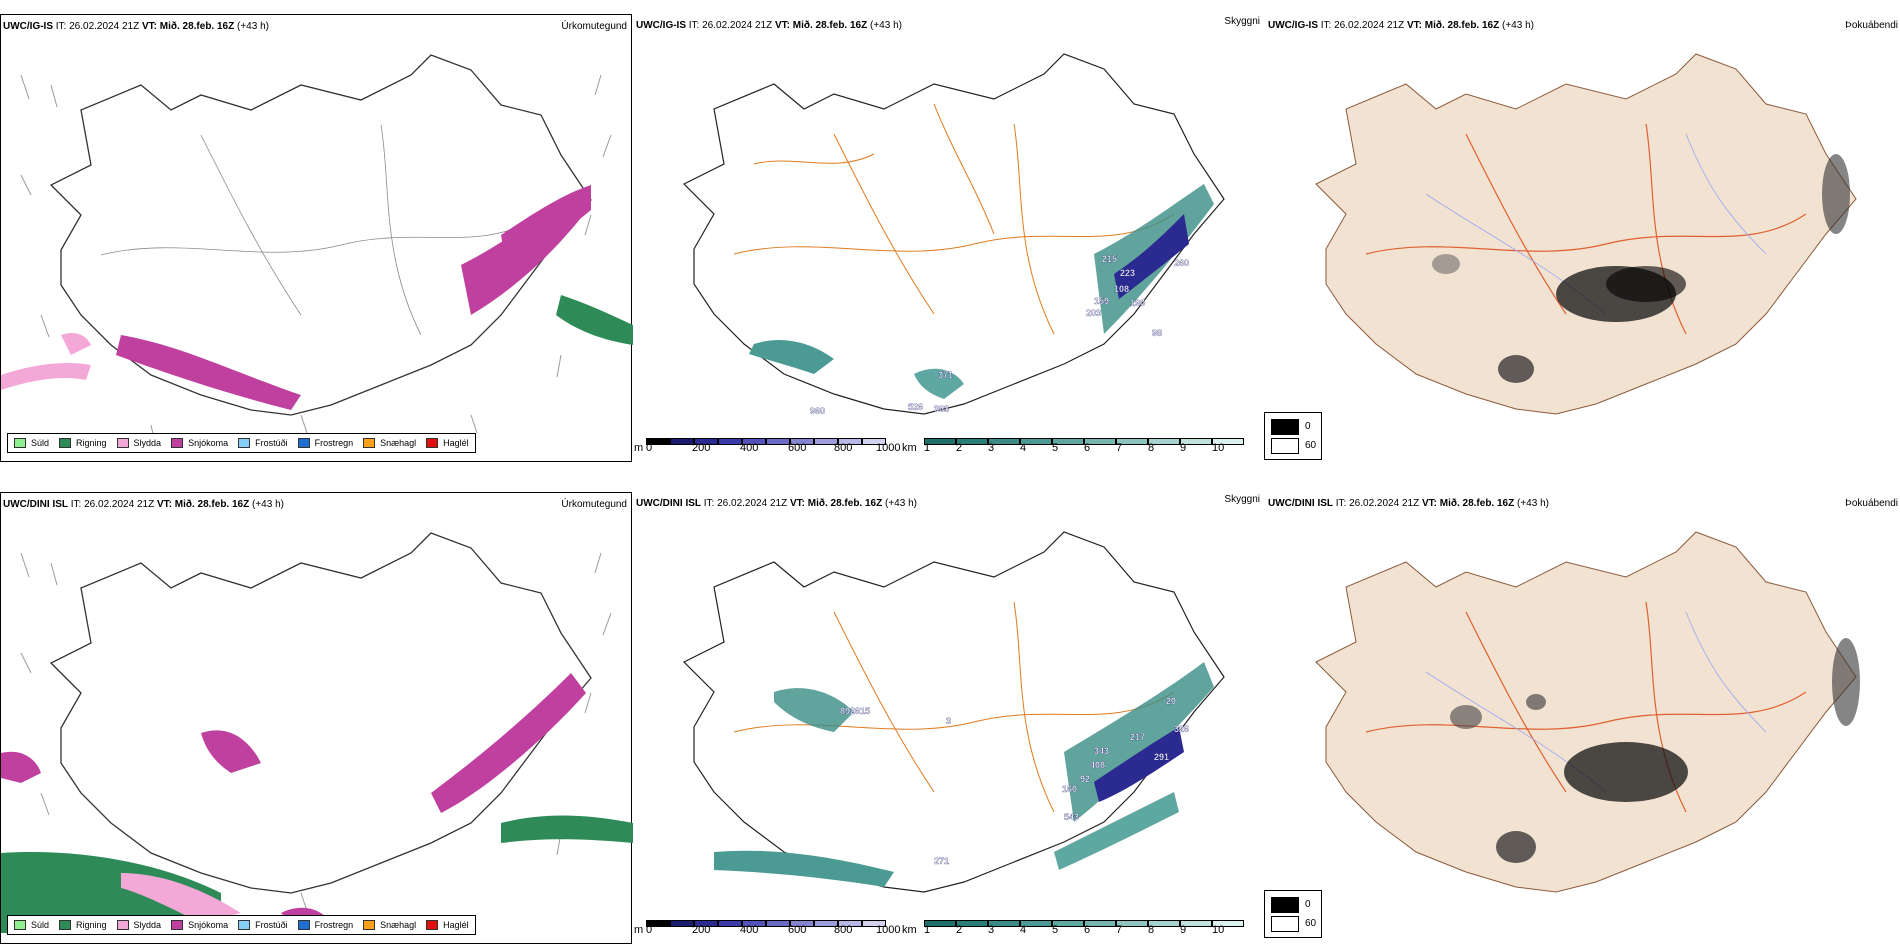 The image size is (1900, 950). I want to click on precip-map-bottom, so click(317, 732).